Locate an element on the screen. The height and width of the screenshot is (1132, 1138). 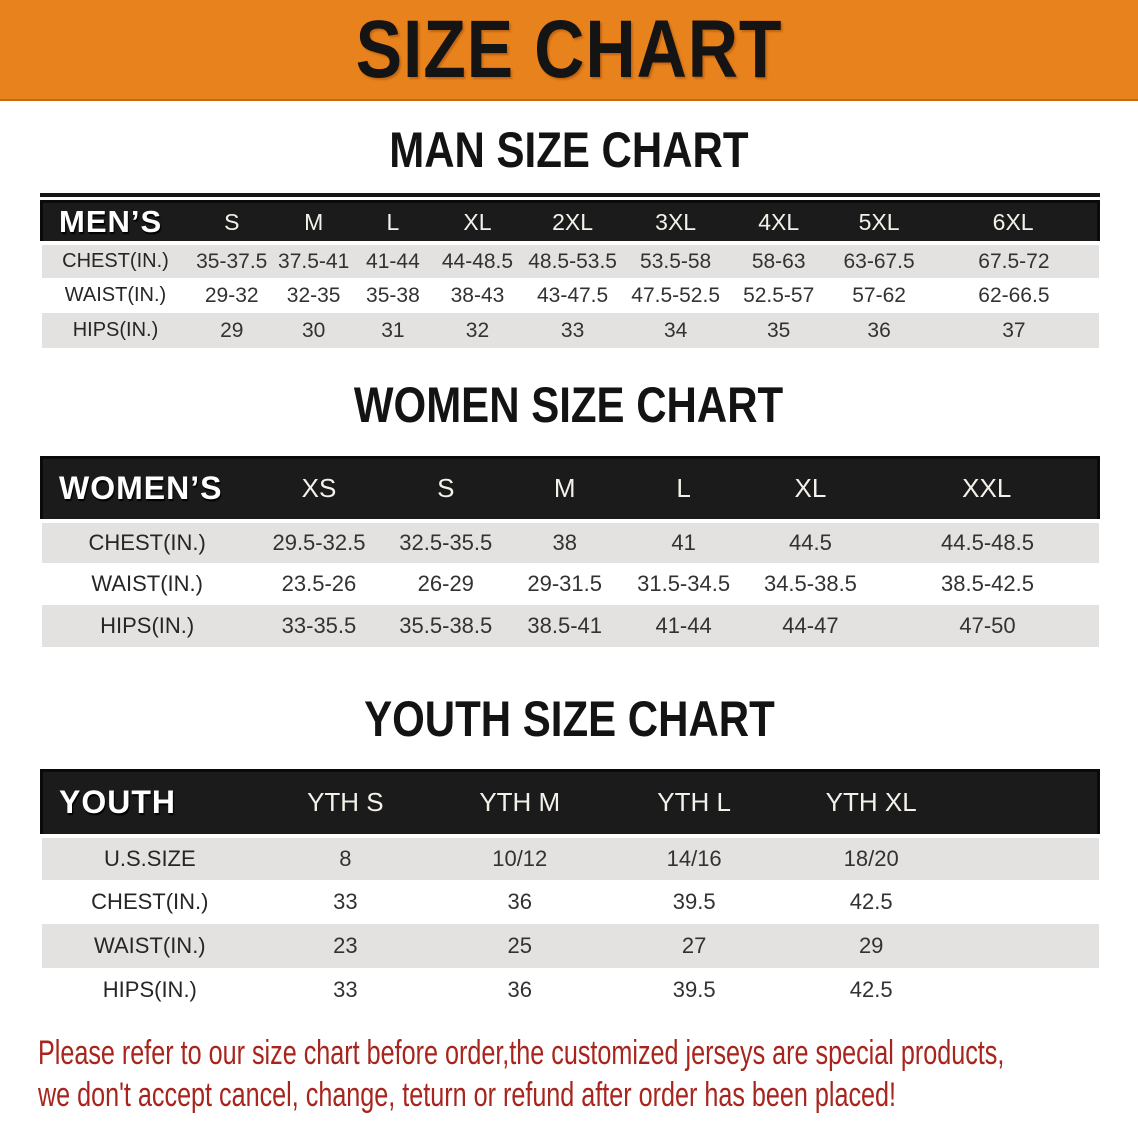
value-cell: 31 is located at coordinates (393, 330).